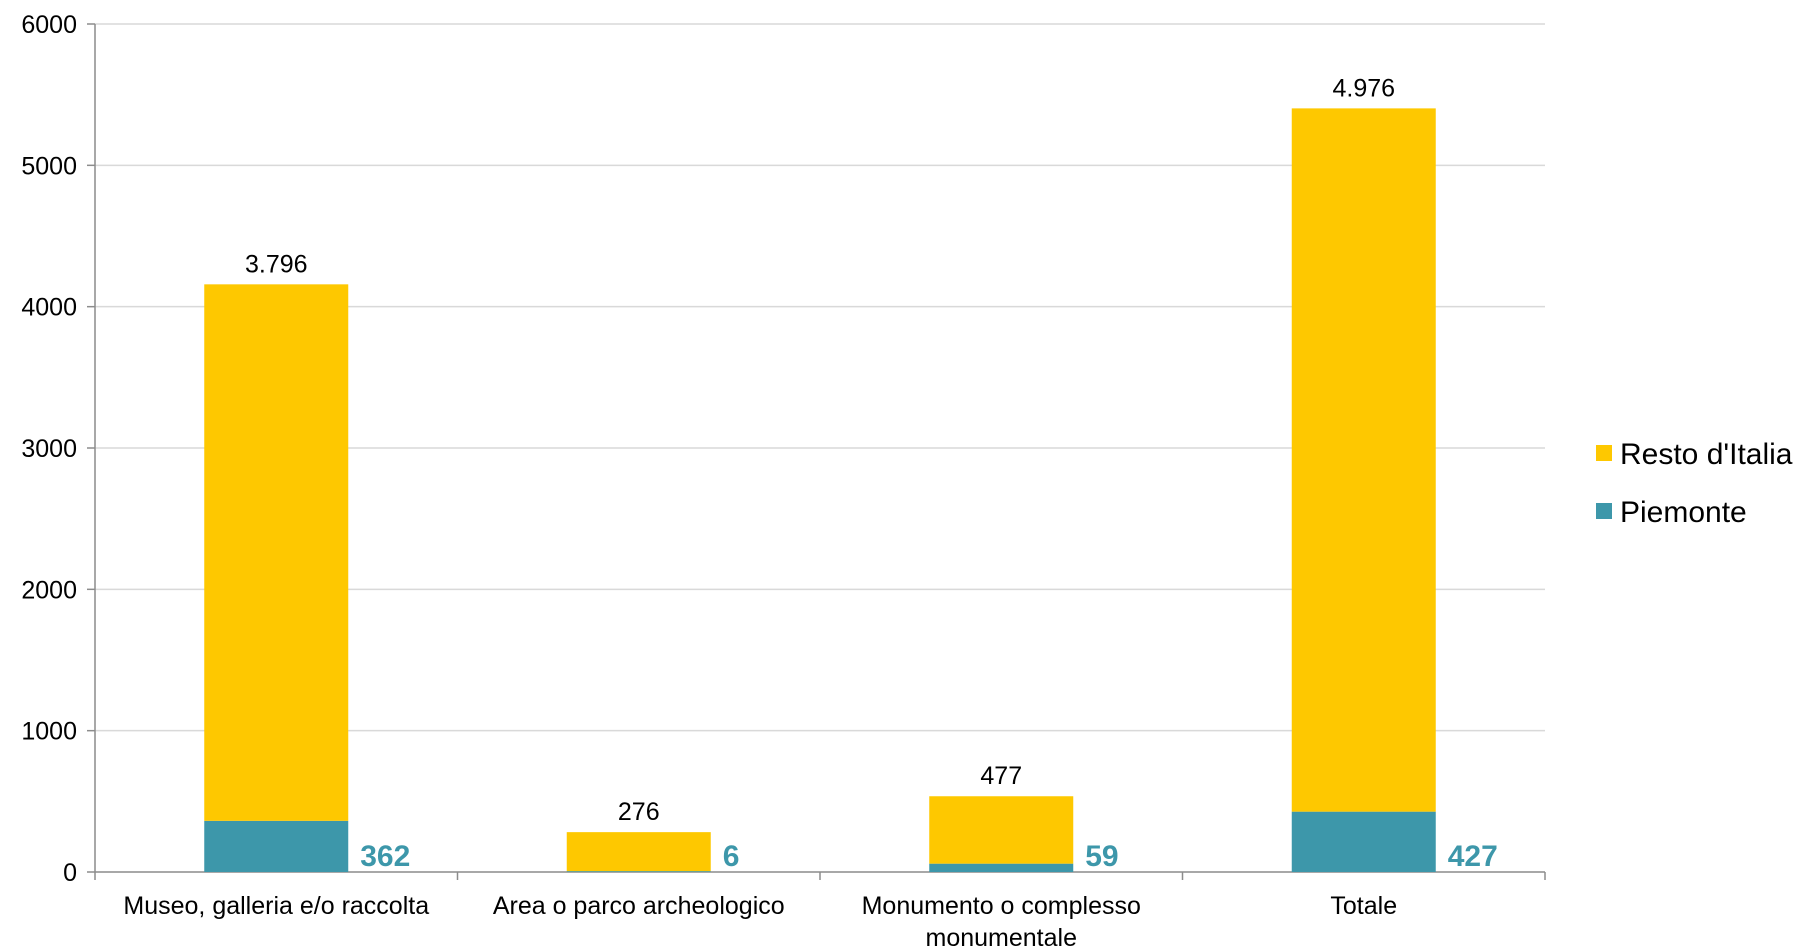  Describe the element at coordinates (70, 873) in the screenshot. I see `y-tick-label: 0` at that location.